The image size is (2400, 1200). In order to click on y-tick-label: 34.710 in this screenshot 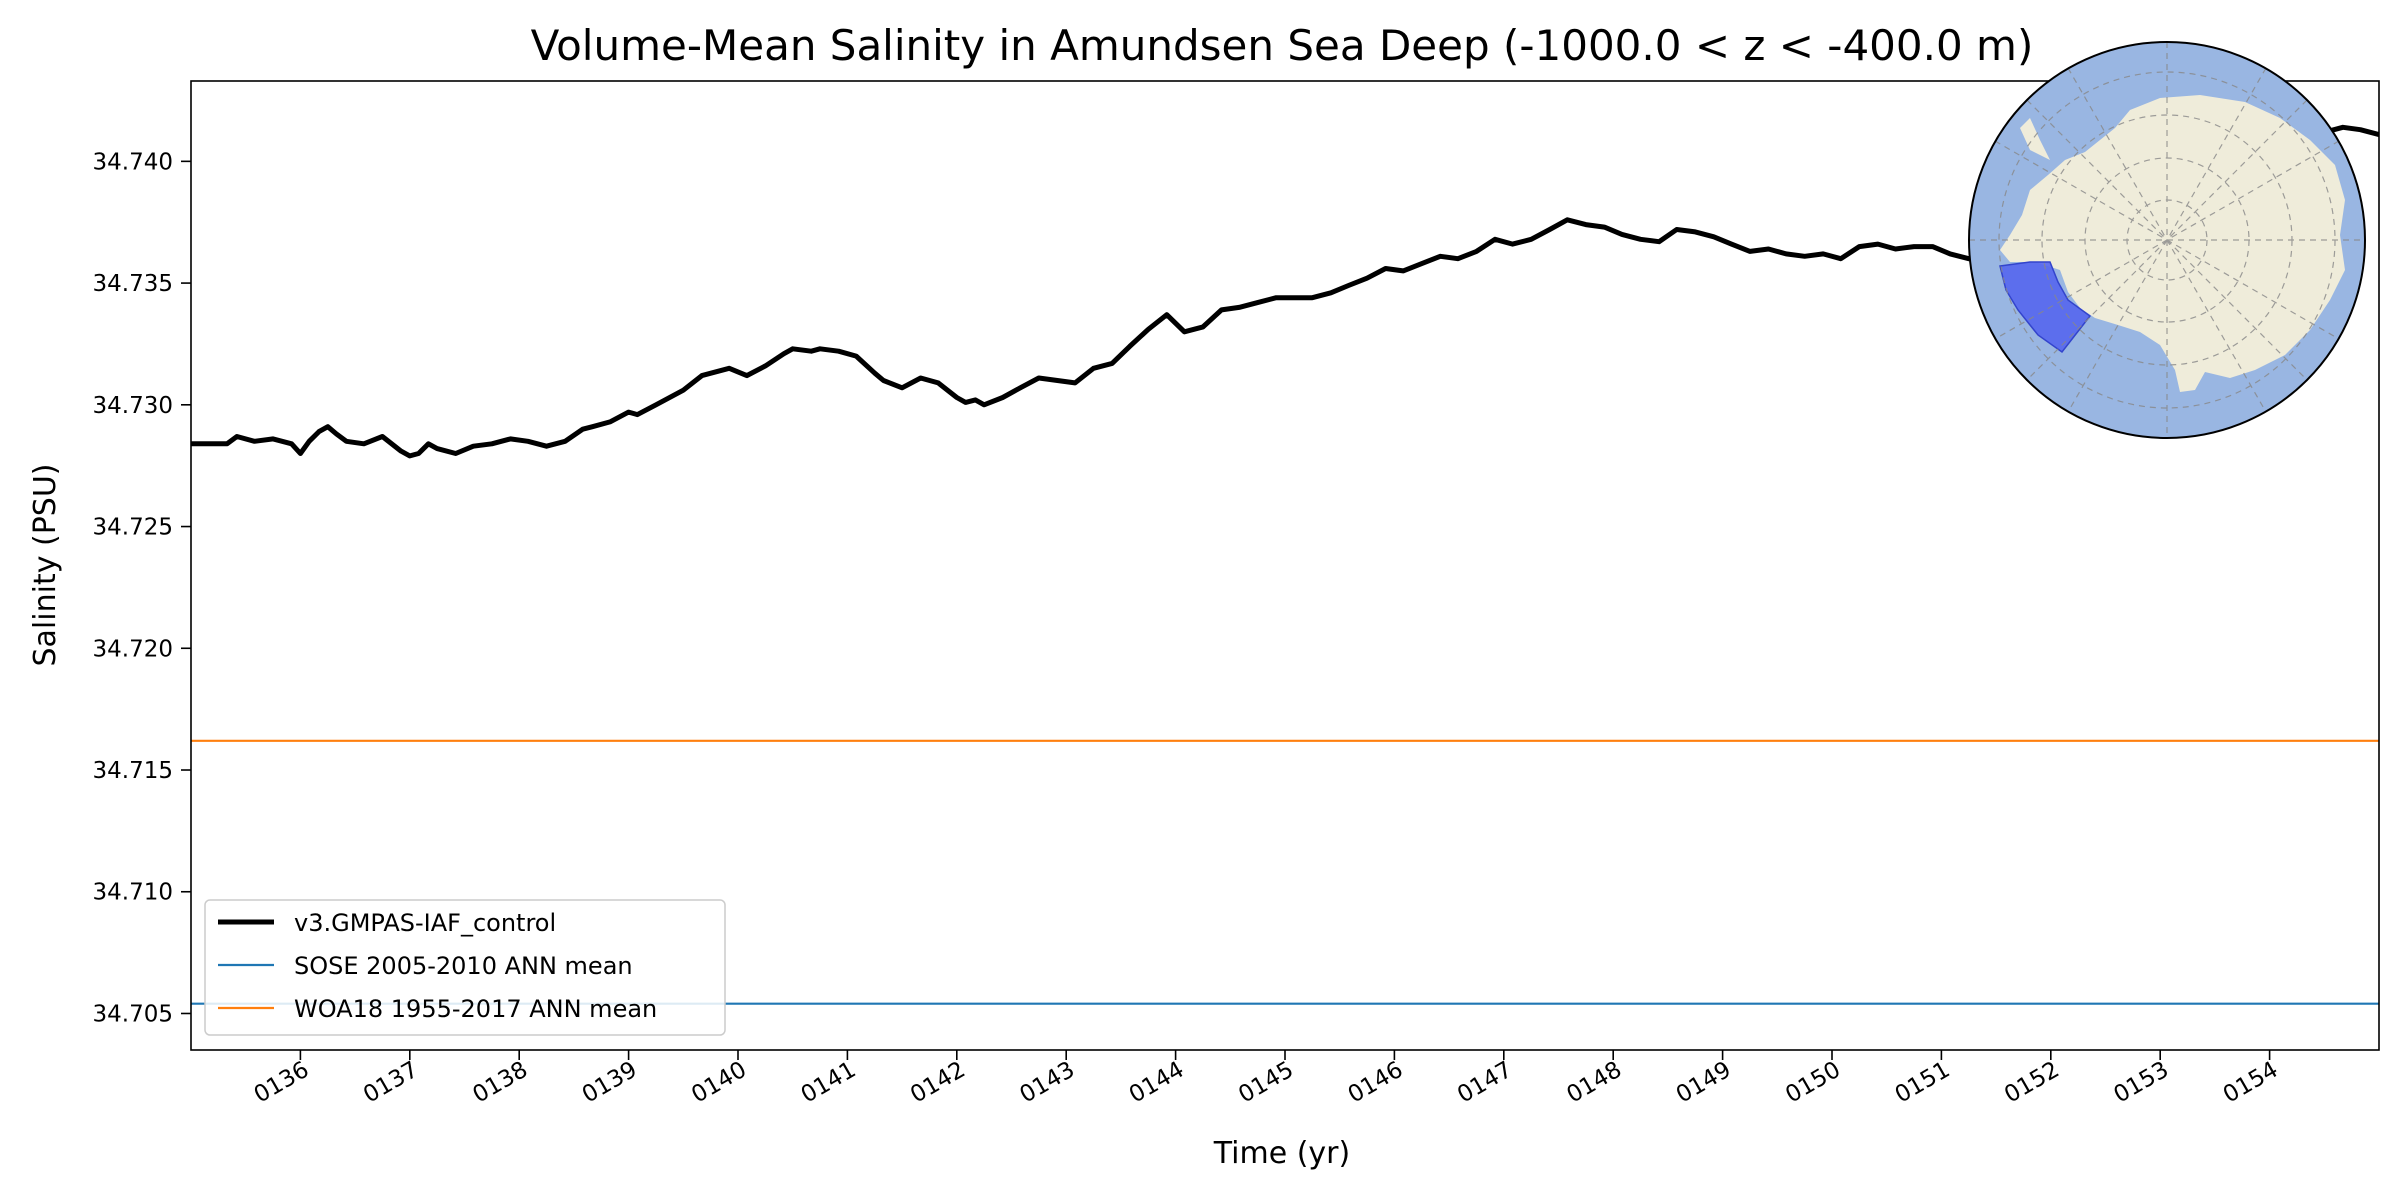, I will do `click(133, 893)`.